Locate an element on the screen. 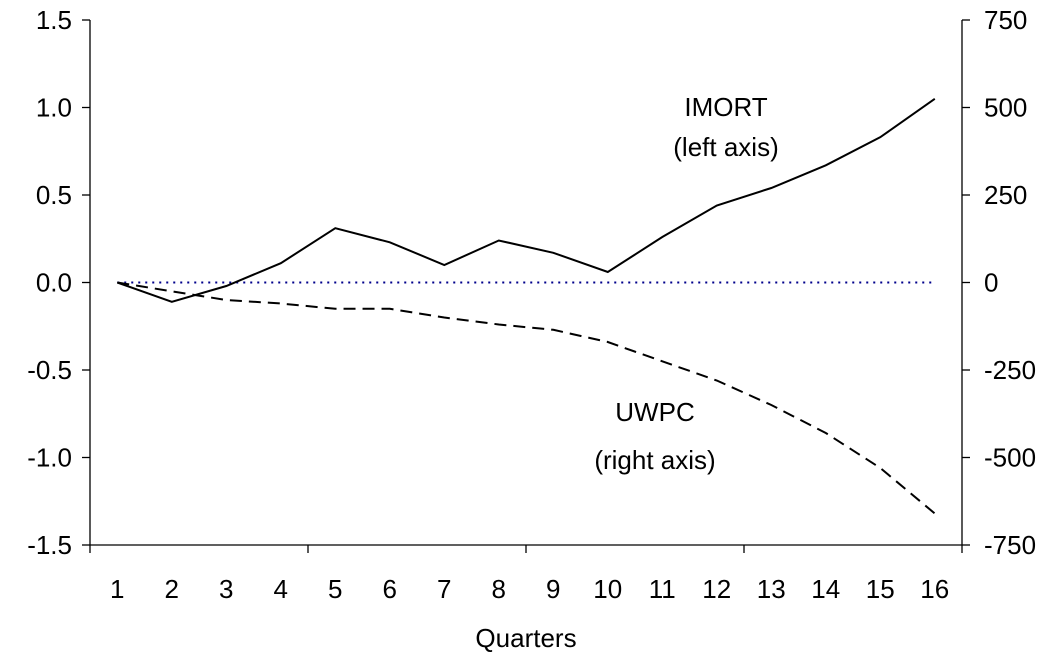  x-axis-tick-label: 16 is located at coordinates (934, 589).